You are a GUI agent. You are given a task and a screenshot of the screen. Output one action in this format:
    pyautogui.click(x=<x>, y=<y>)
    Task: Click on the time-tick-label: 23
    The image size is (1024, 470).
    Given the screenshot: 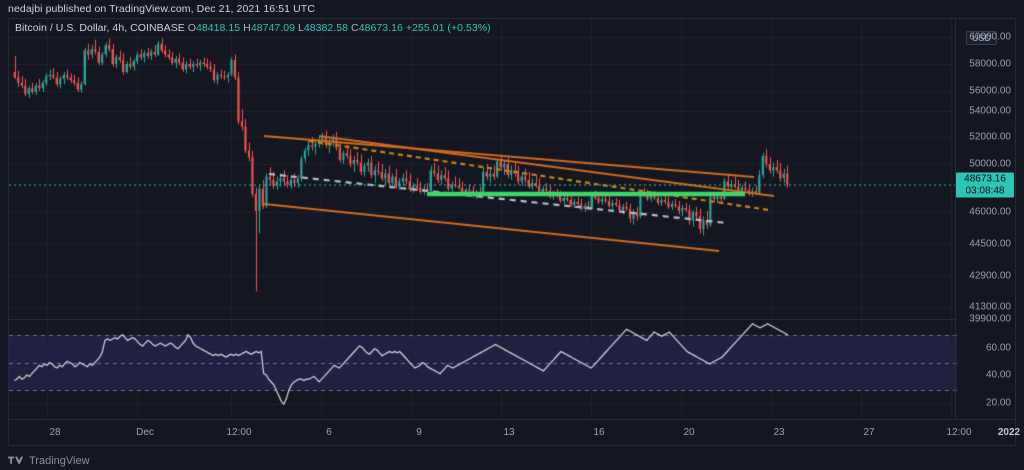 What is the action you would take?
    pyautogui.click(x=779, y=432)
    